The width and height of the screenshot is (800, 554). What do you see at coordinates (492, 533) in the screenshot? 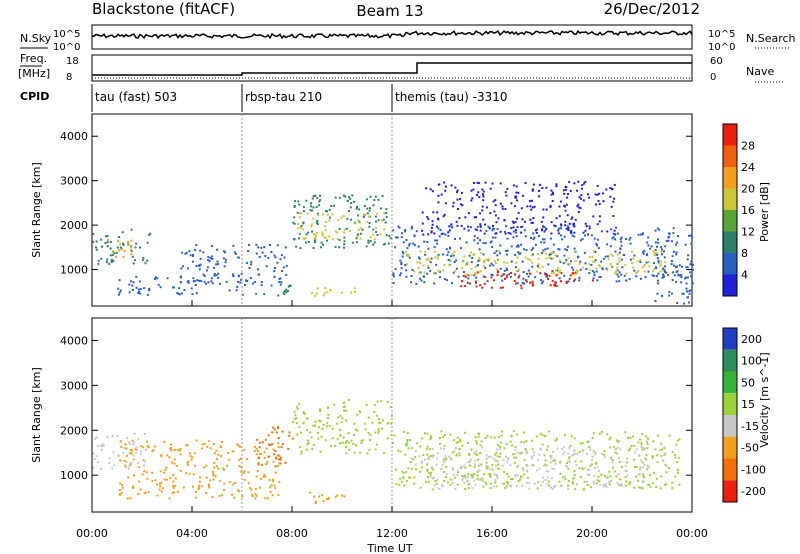
I see `time-tick-label: 16:00` at bounding box center [492, 533].